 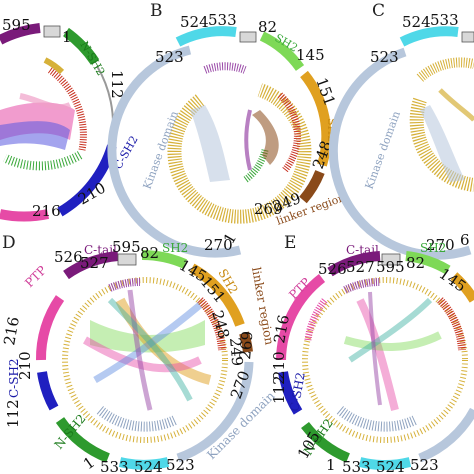 What do you see at coordinates (465, 240) in the screenshot?
I see `label-6: 6` at bounding box center [465, 240].